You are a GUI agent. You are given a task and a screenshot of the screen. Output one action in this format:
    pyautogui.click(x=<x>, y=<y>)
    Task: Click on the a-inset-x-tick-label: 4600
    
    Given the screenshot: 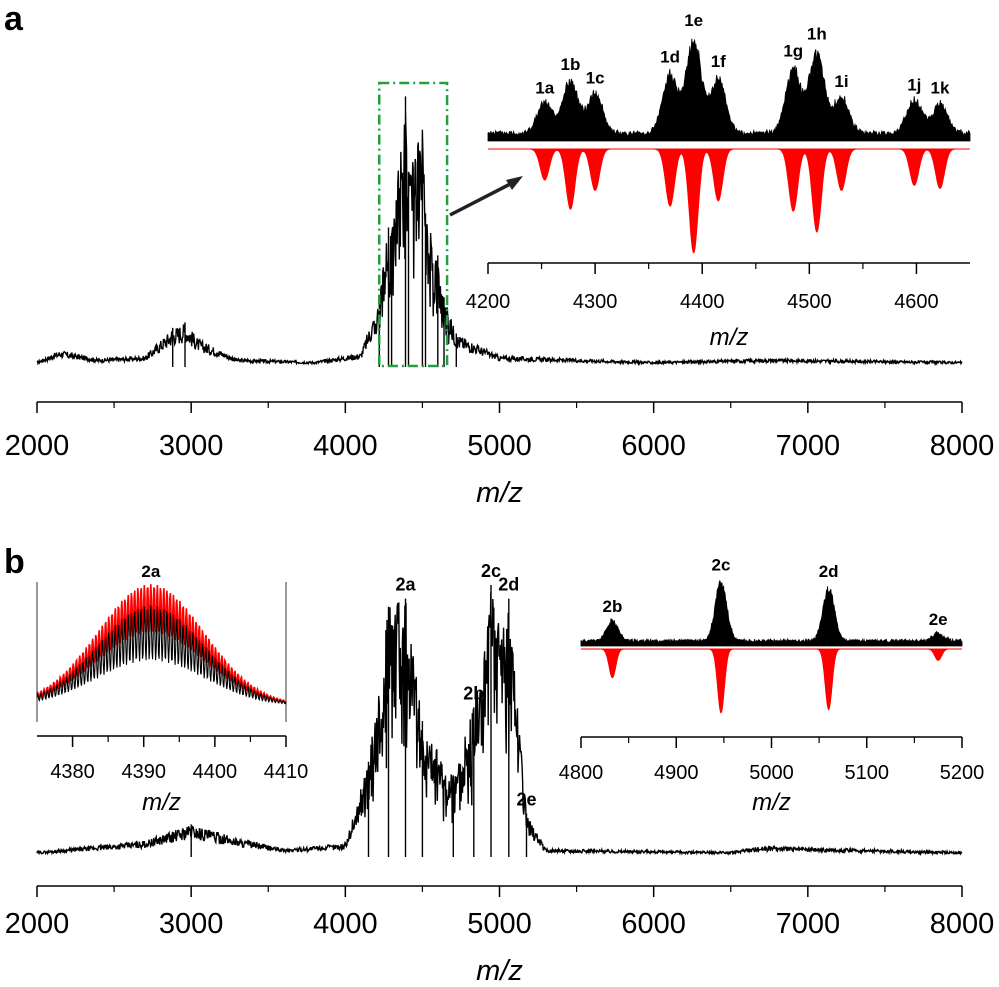 What is the action you would take?
    pyautogui.click(x=916, y=302)
    